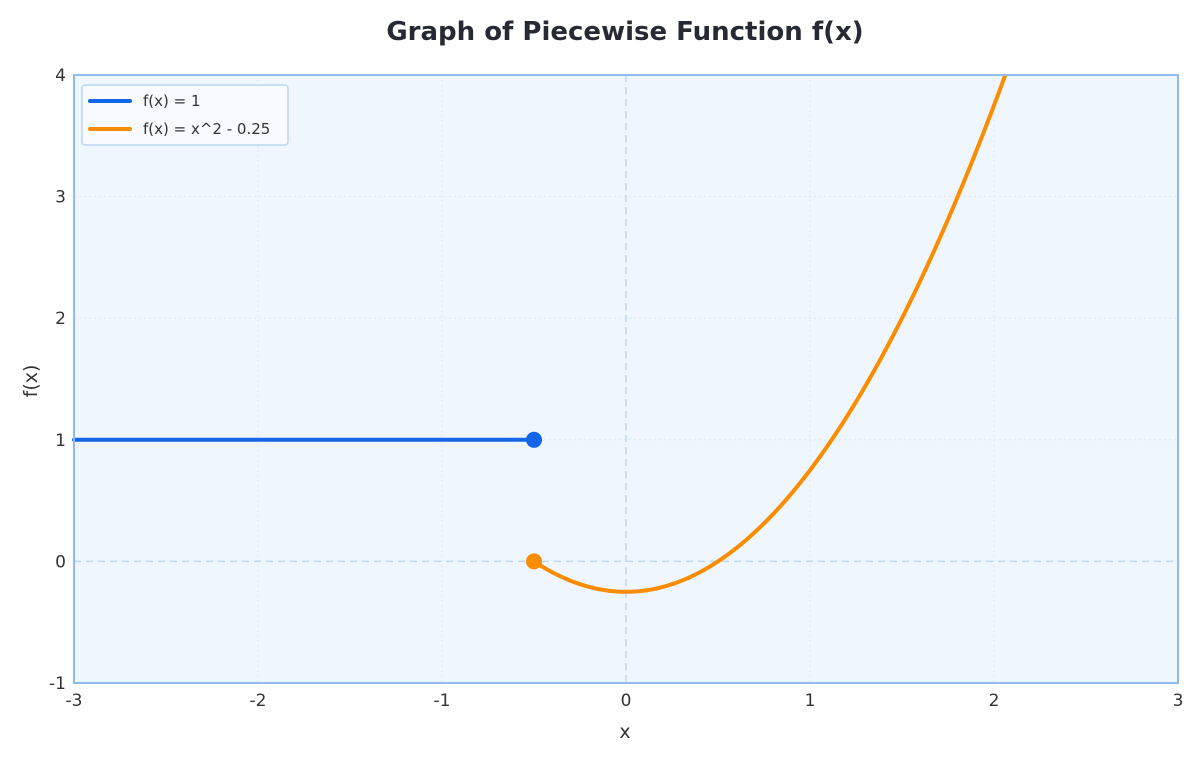 This screenshot has height=760, width=1200. What do you see at coordinates (172, 101) in the screenshot?
I see `legend-label-0: f(x) = 1` at bounding box center [172, 101].